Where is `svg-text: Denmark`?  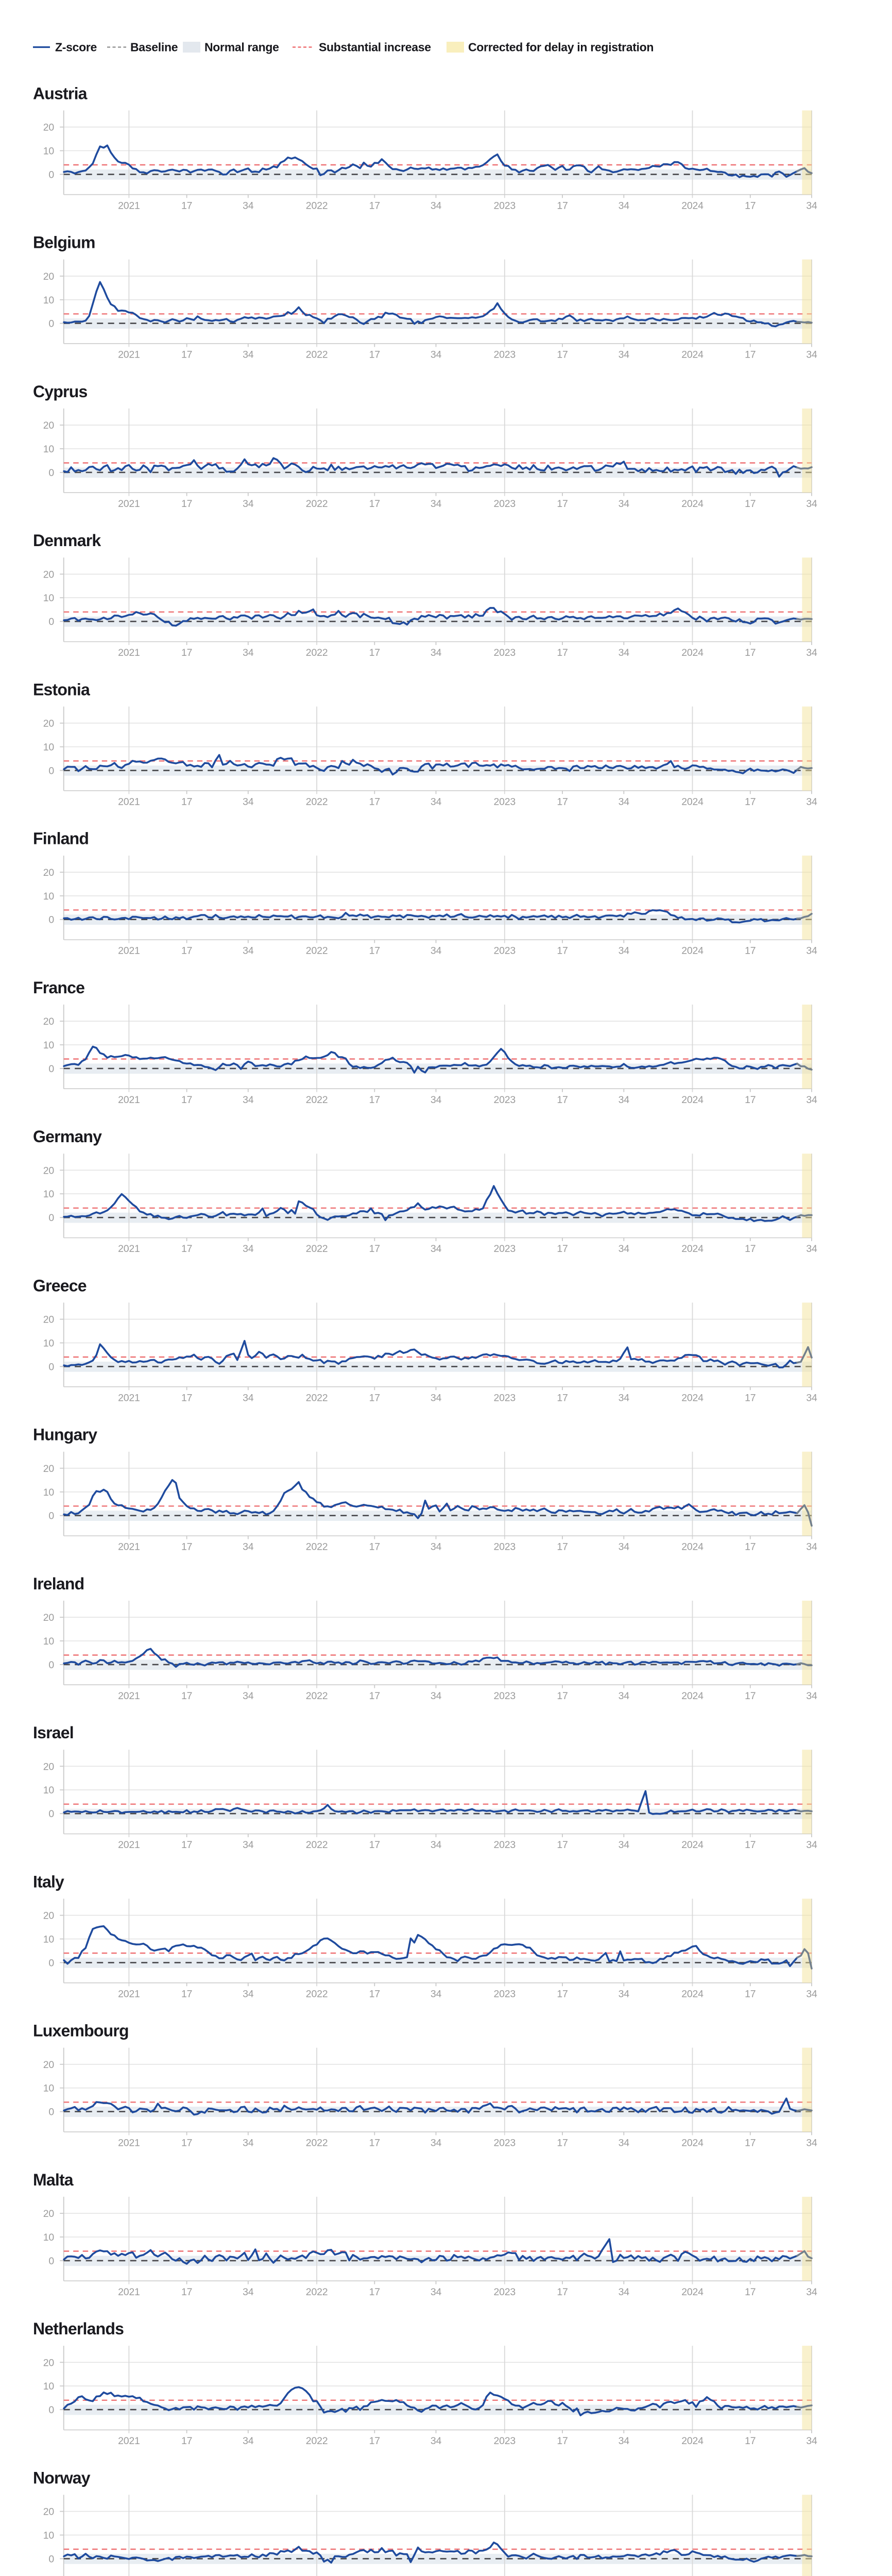
svg-text: Denmark is located at coordinates (67, 540).